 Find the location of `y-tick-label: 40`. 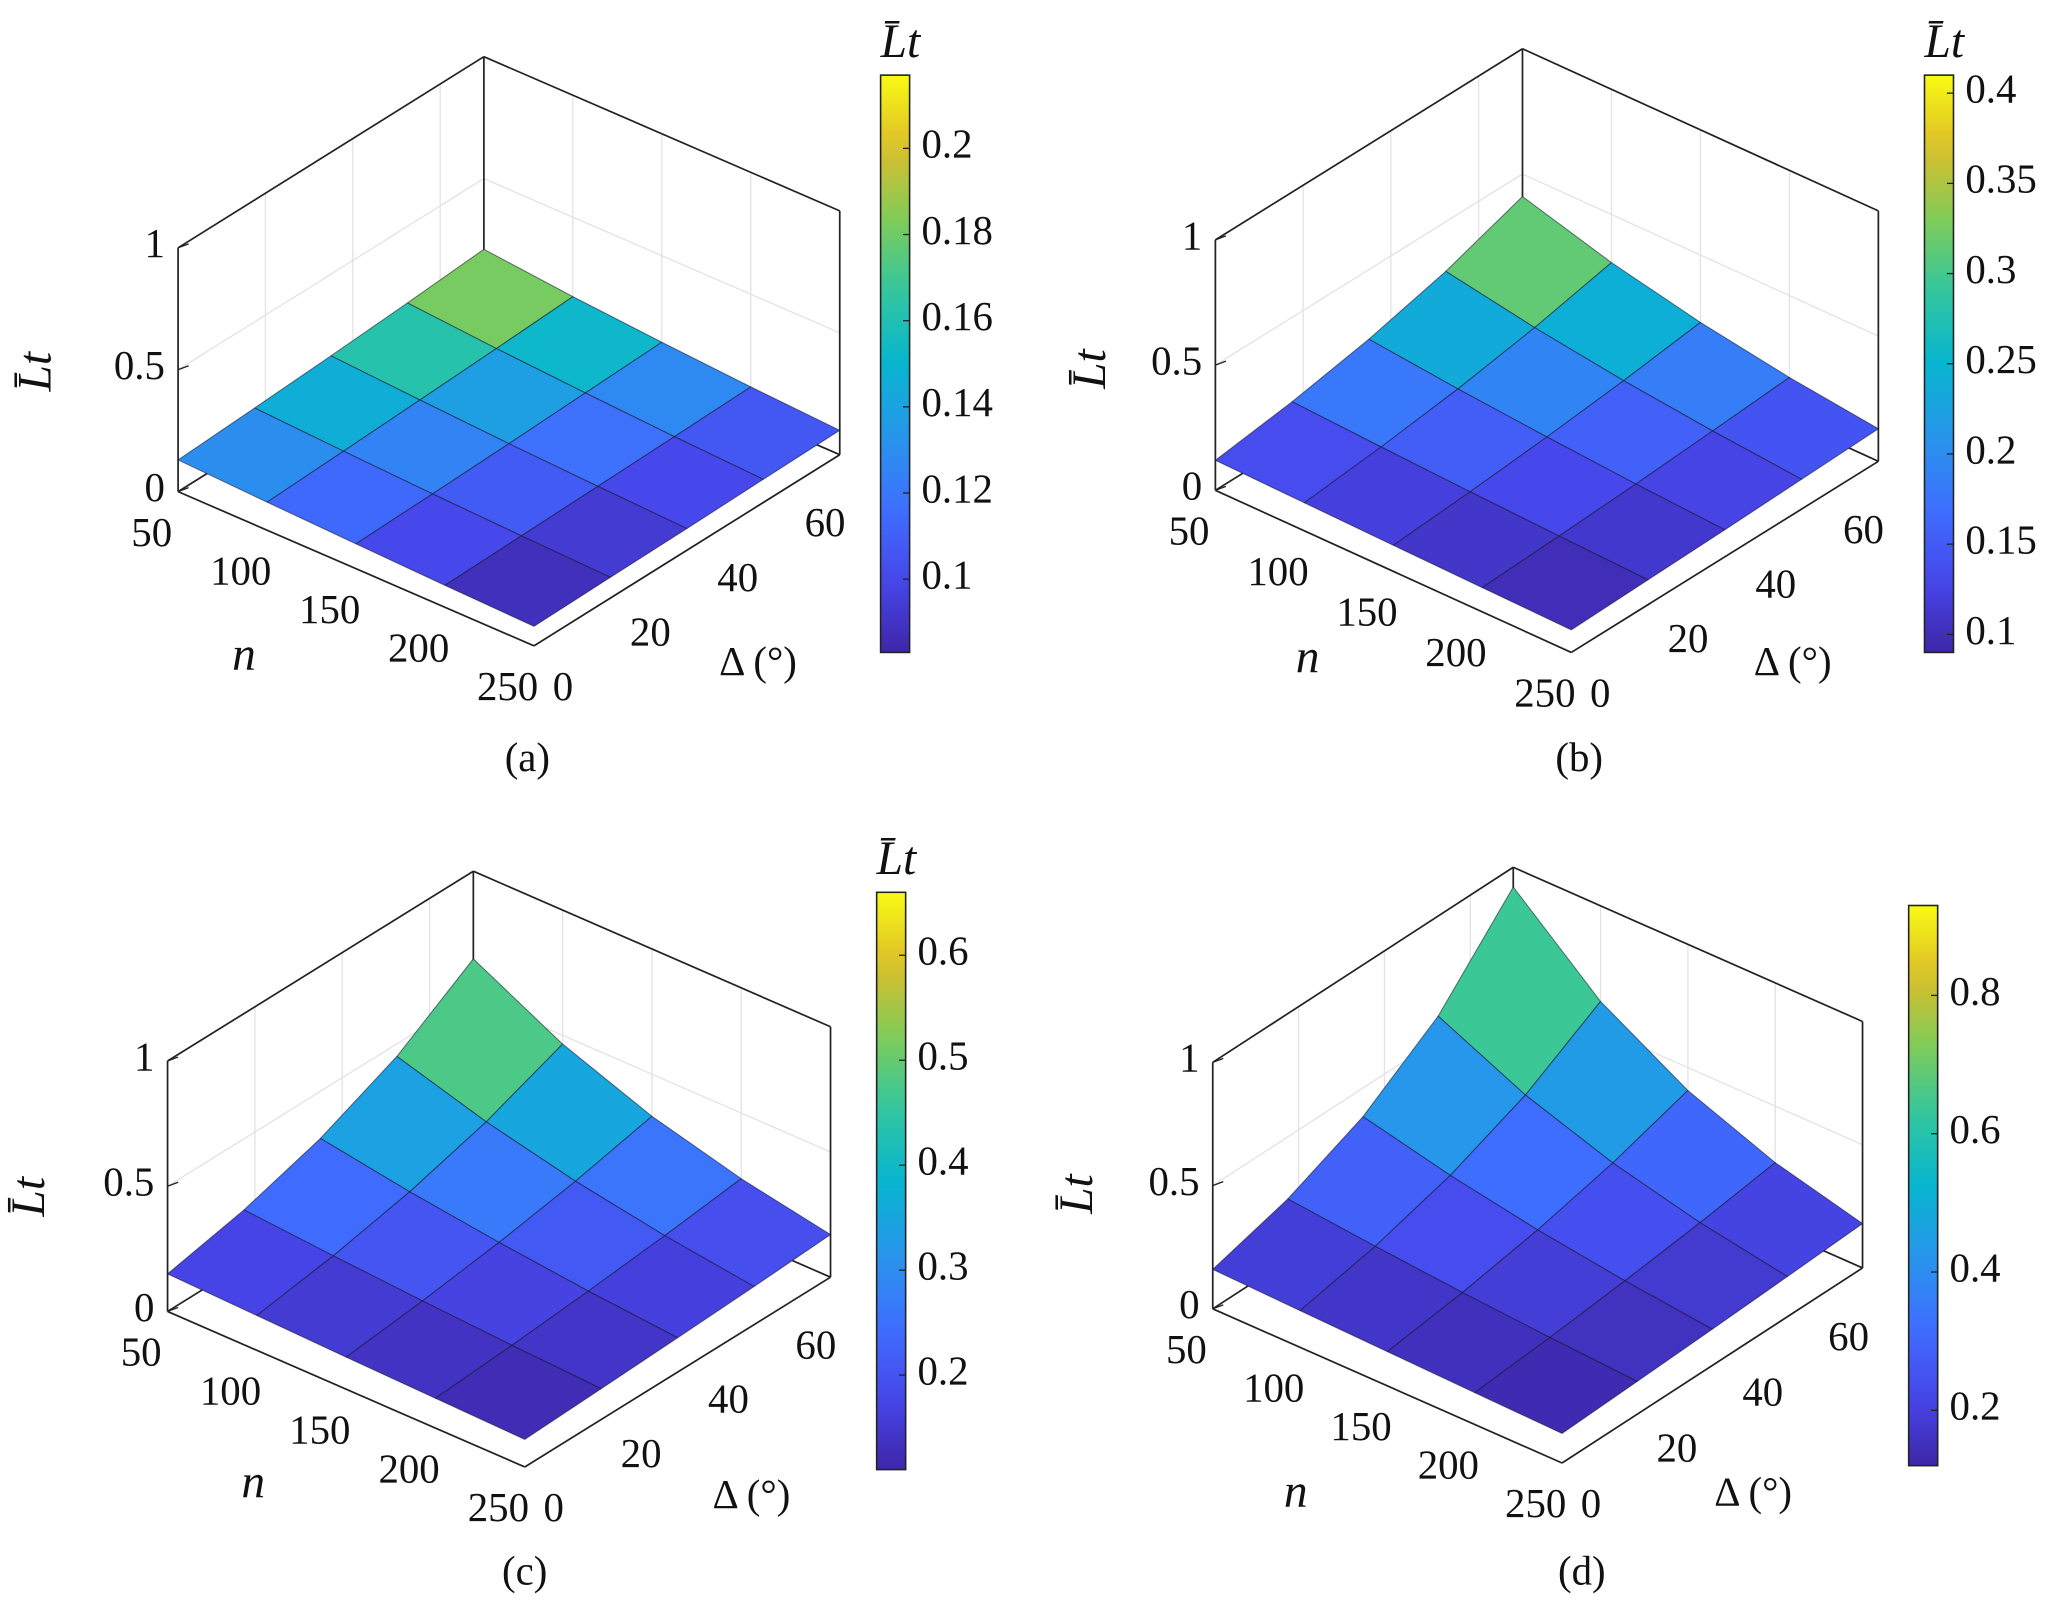

y-tick-label: 40 is located at coordinates (1775, 583).